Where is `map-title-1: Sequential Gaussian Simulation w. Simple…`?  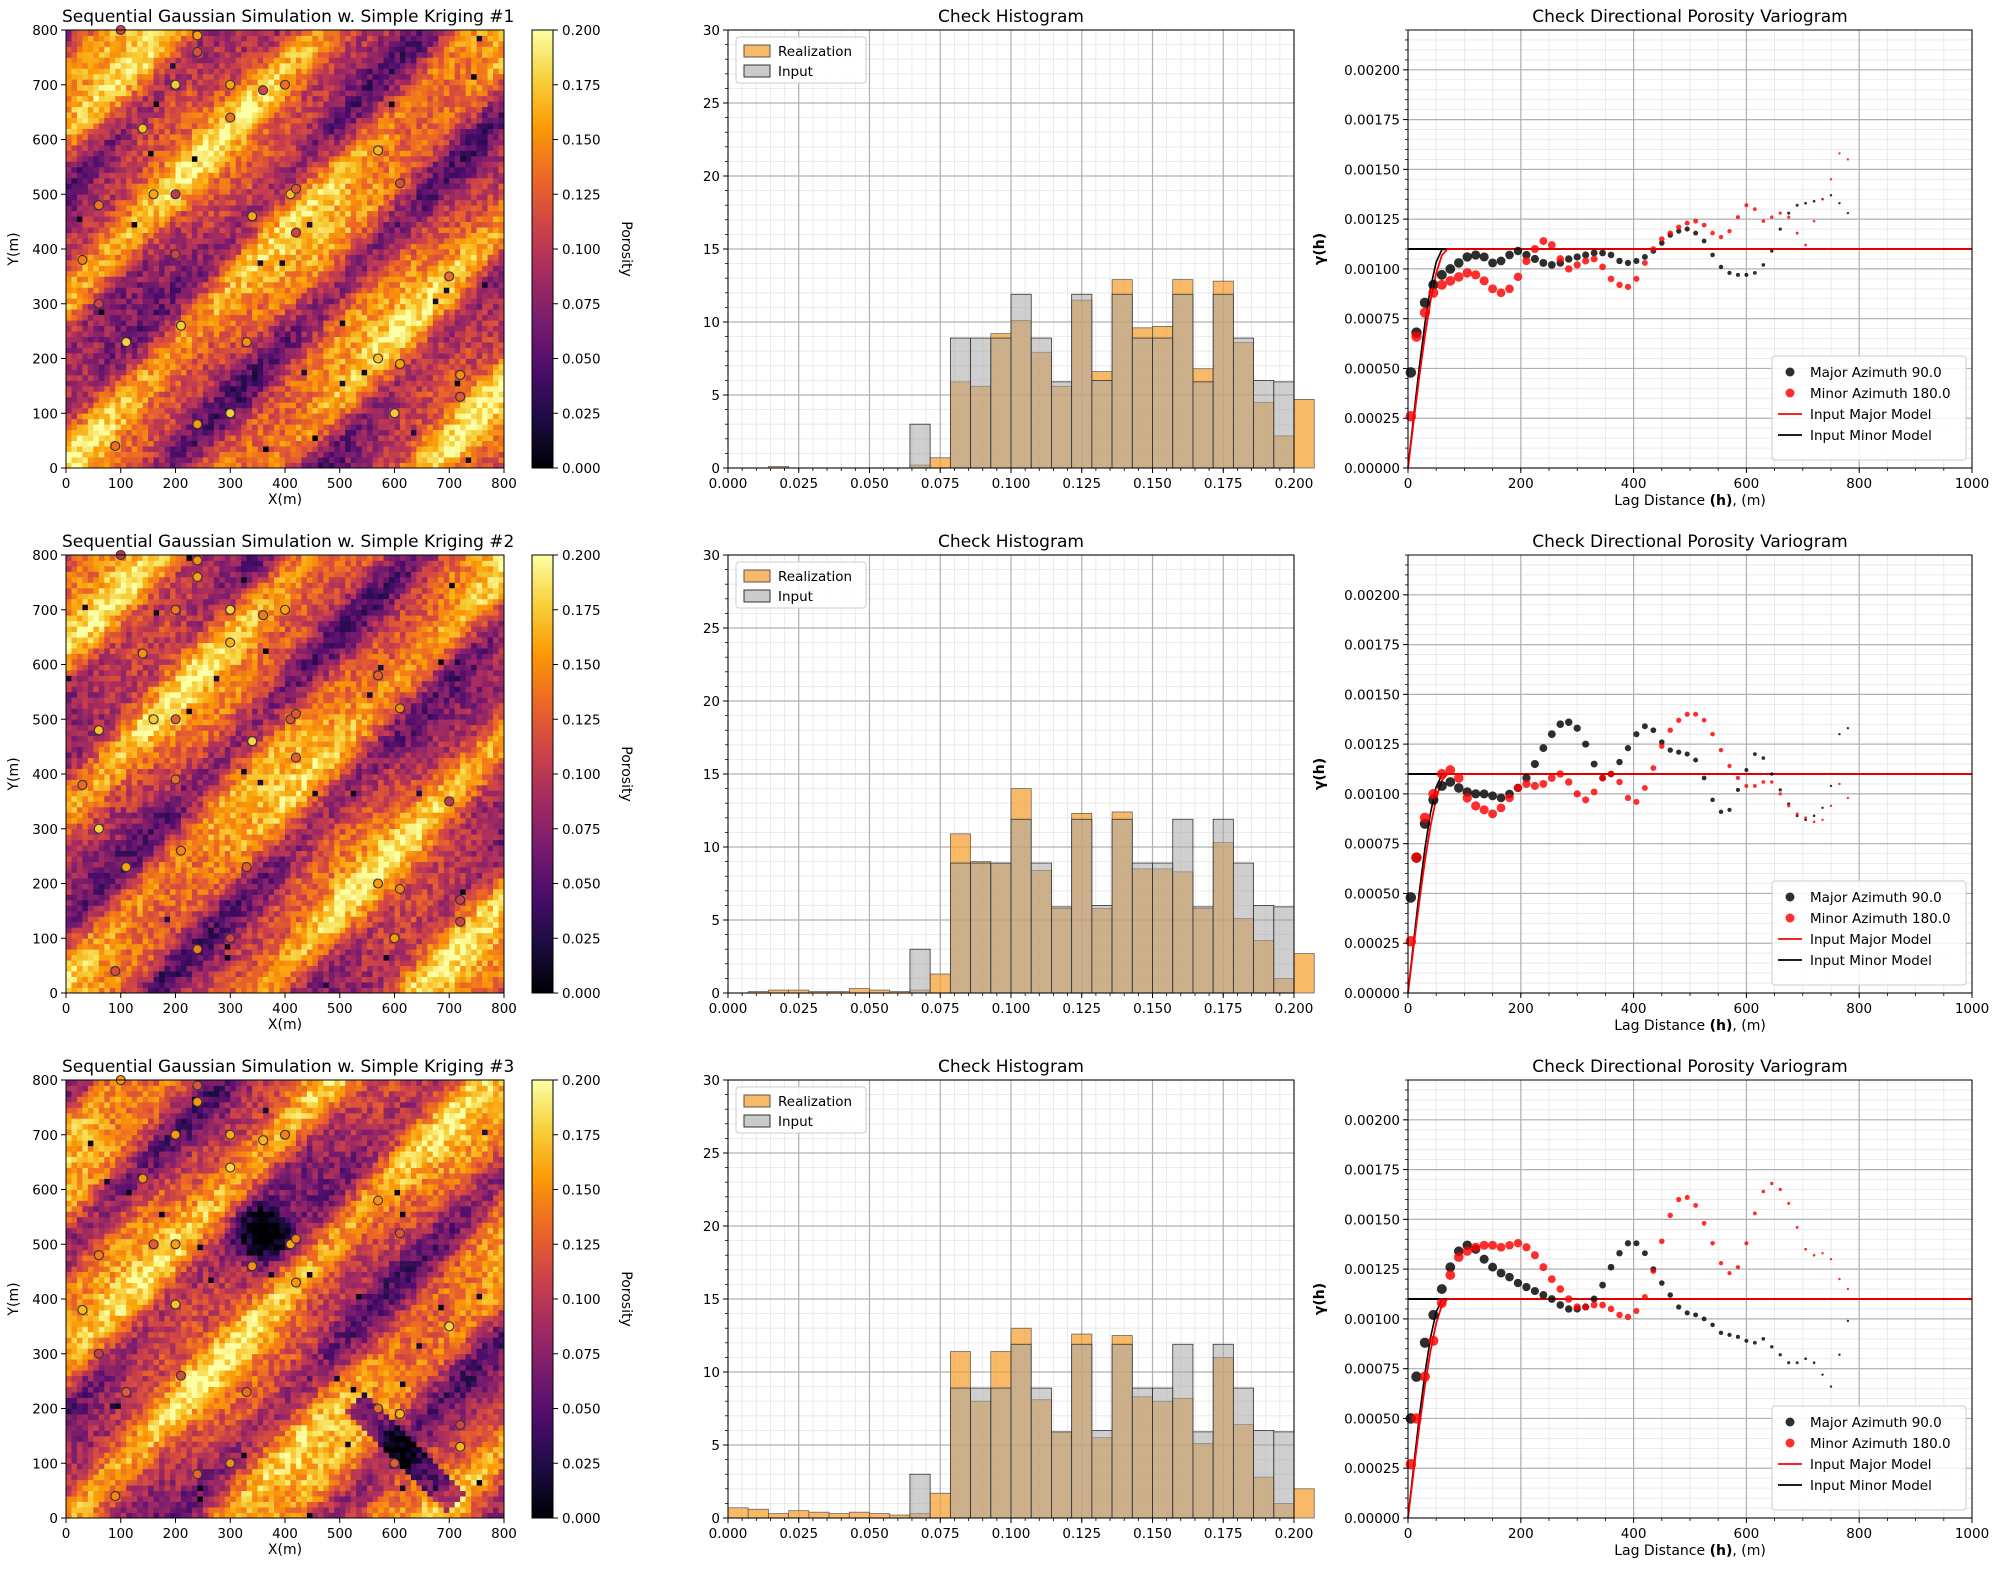
map-title-1: Sequential Gaussian Simulation w. Simple… is located at coordinates (288, 17).